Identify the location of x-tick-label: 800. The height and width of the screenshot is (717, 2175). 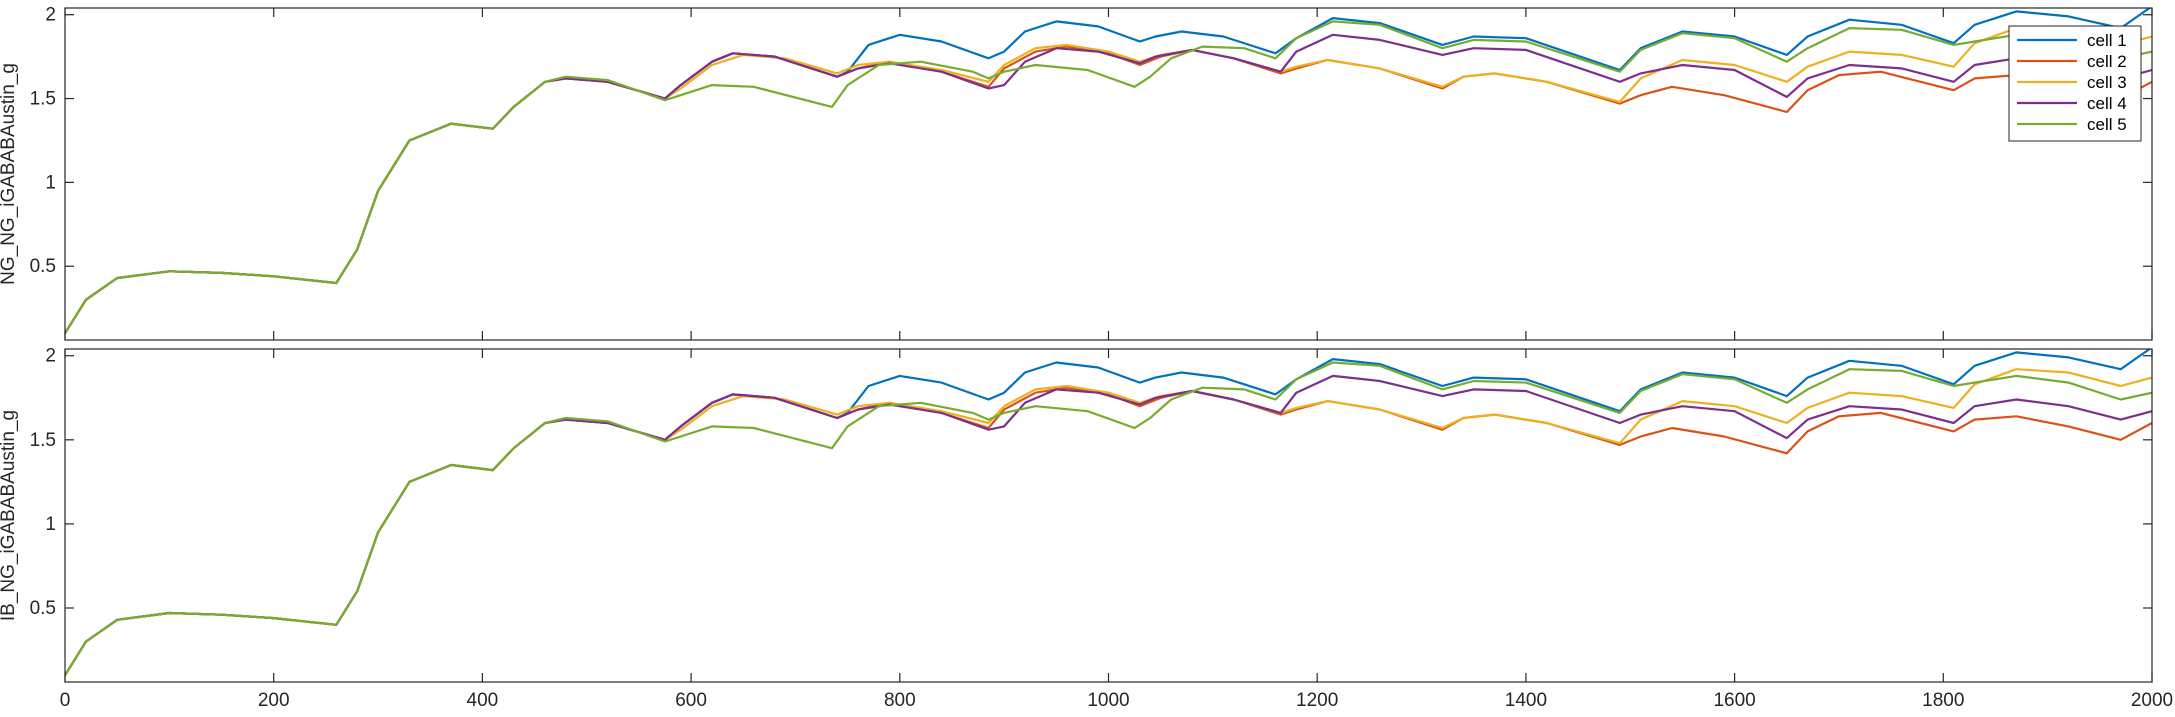
(900, 700).